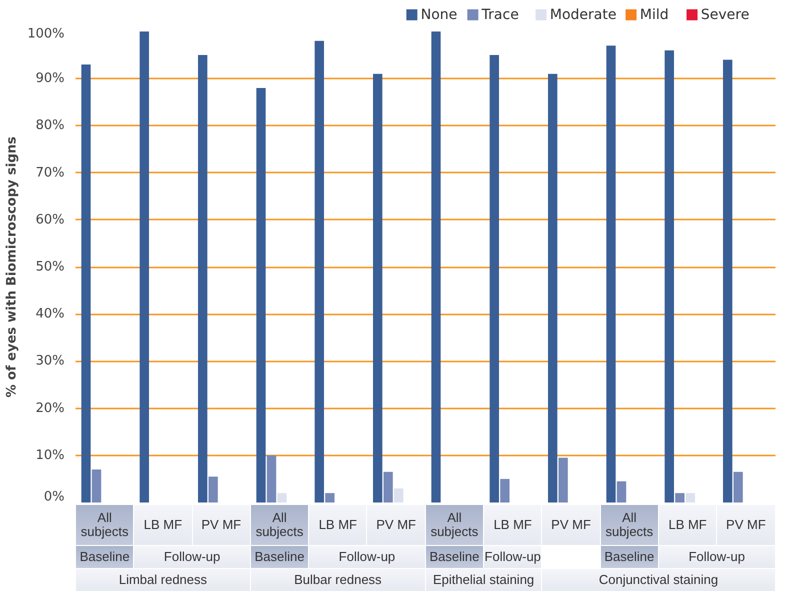 The height and width of the screenshot is (616, 790). Describe the element at coordinates (439, 14) in the screenshot. I see `legend-label: None` at that location.